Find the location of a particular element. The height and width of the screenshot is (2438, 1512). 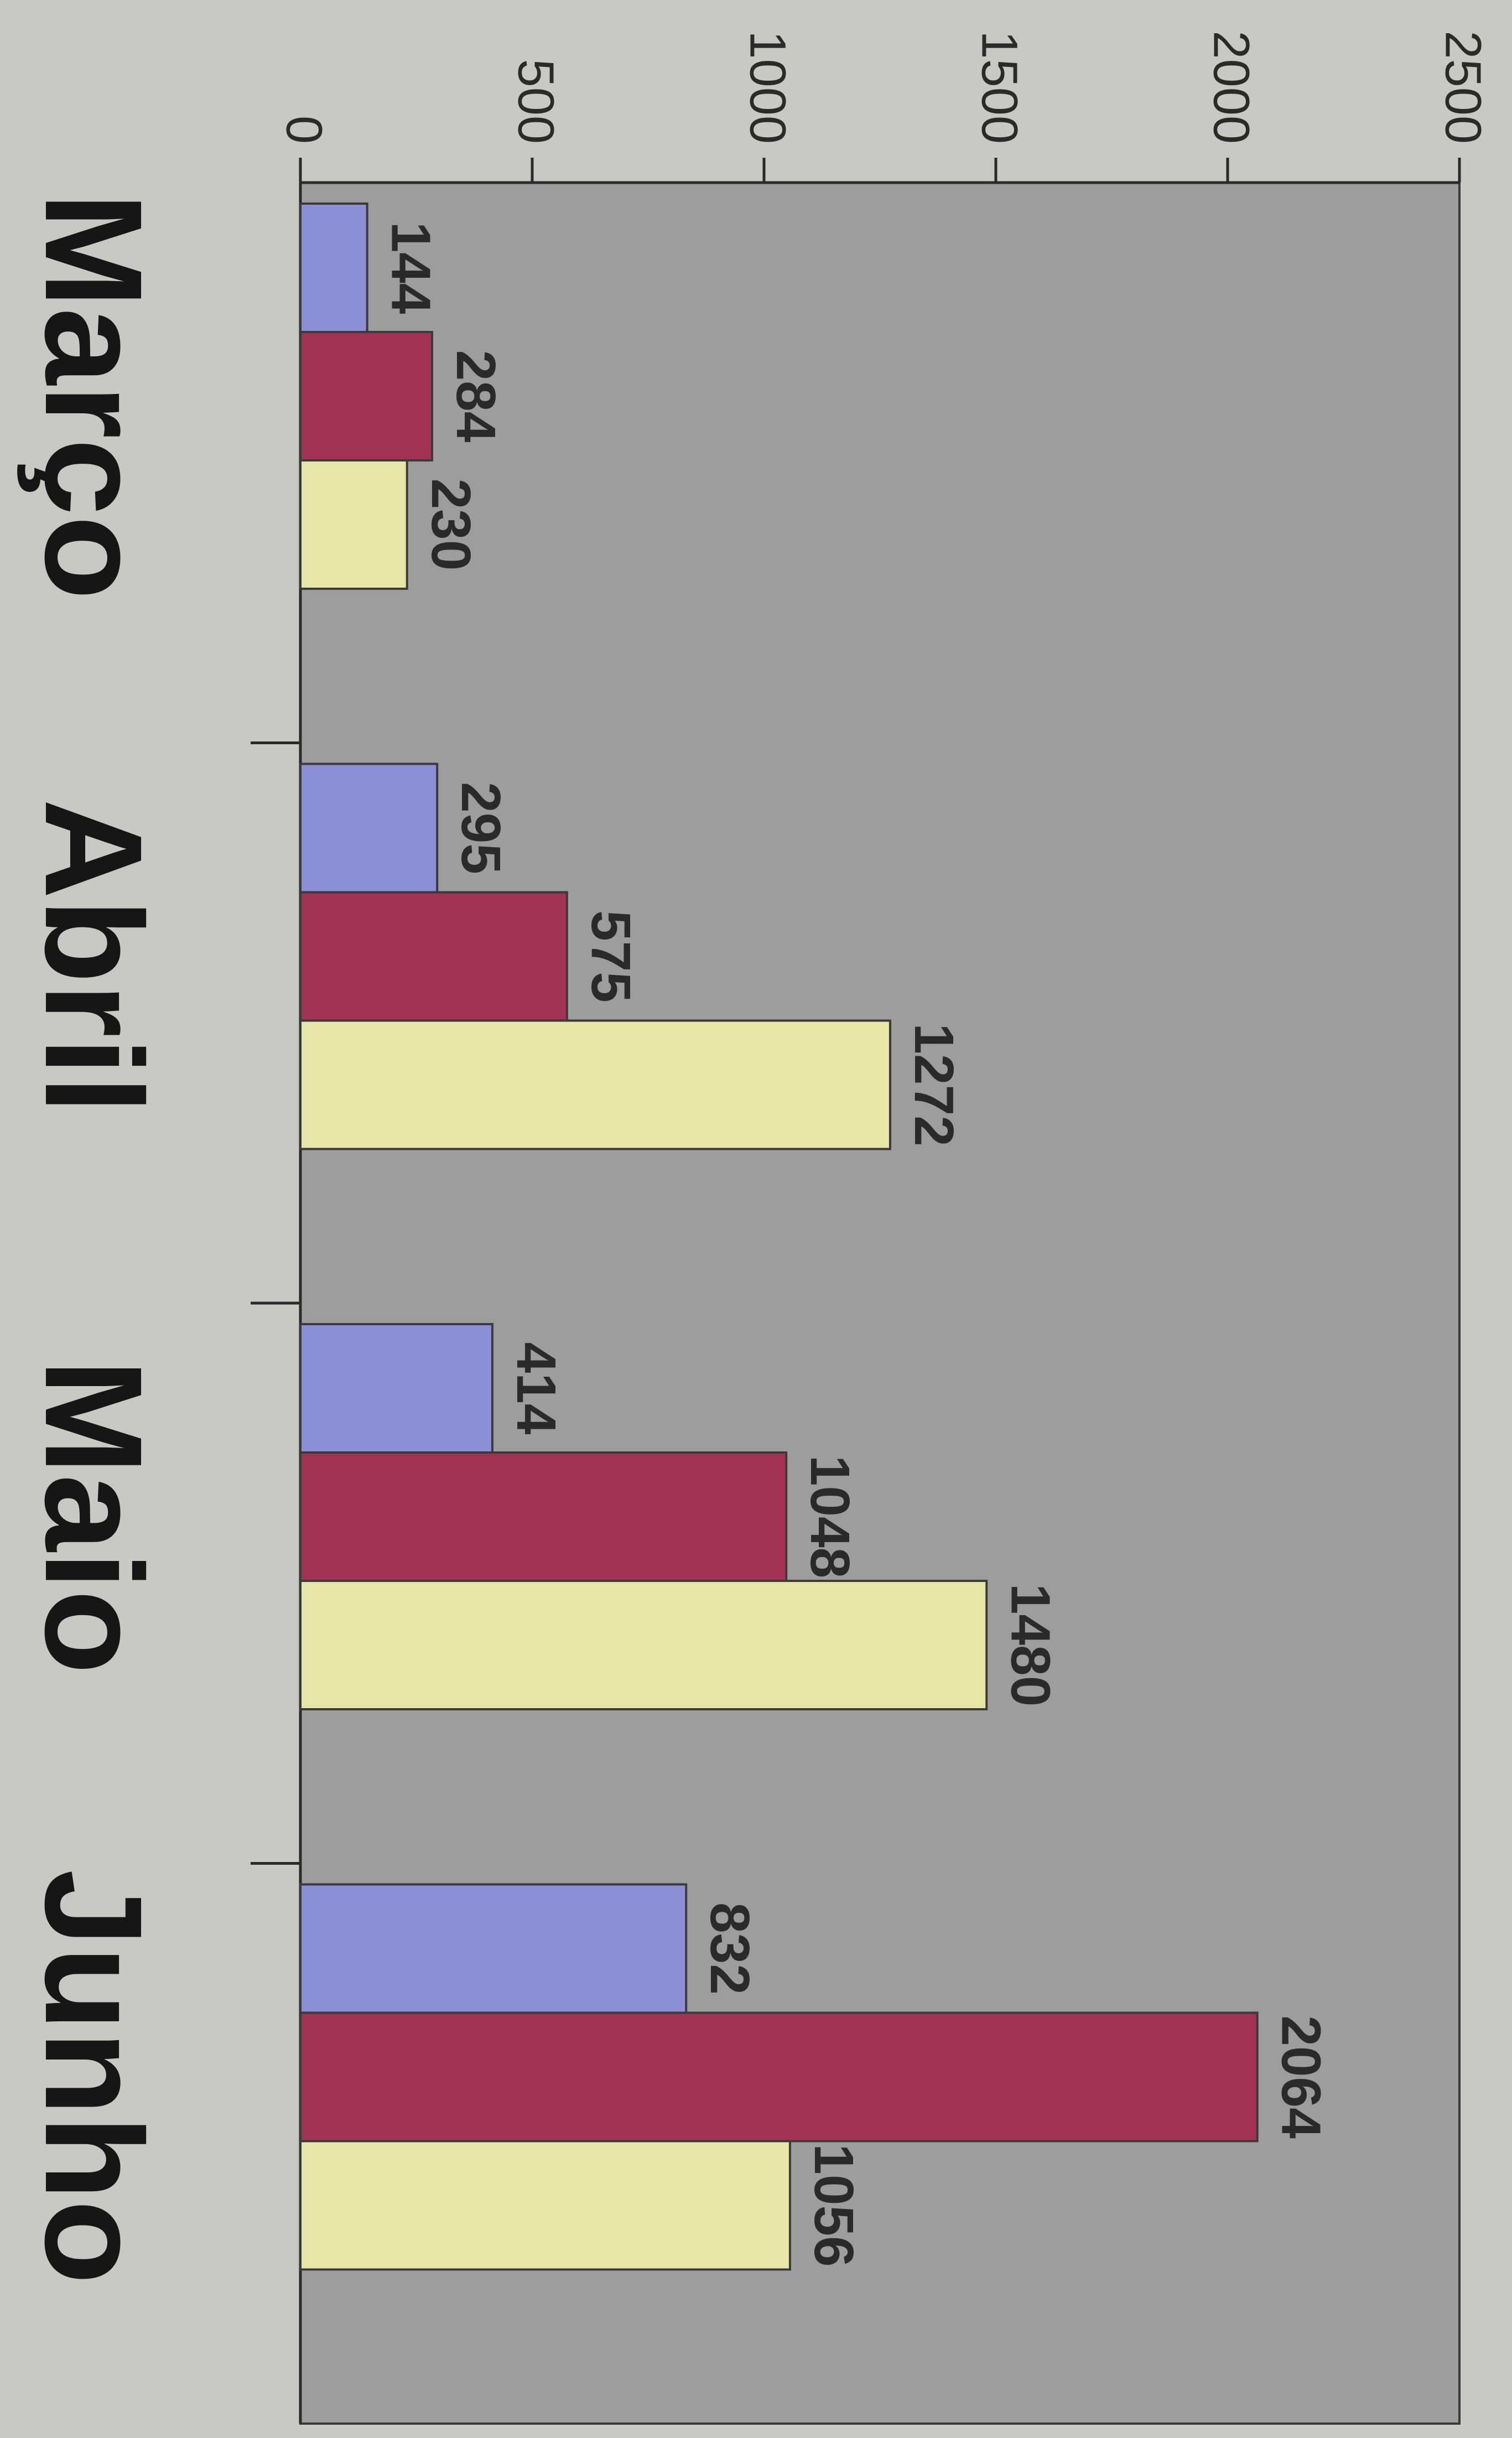

category-axis-ticks is located at coordinates (275, 1303).